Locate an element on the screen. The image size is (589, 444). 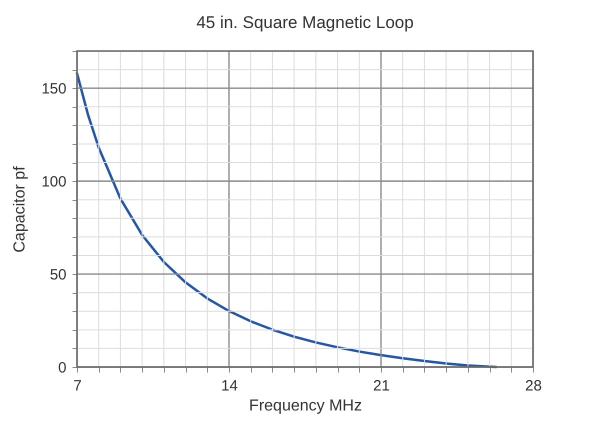
chart-title: 45 in. Square Magnetic Loop is located at coordinates (305, 22).